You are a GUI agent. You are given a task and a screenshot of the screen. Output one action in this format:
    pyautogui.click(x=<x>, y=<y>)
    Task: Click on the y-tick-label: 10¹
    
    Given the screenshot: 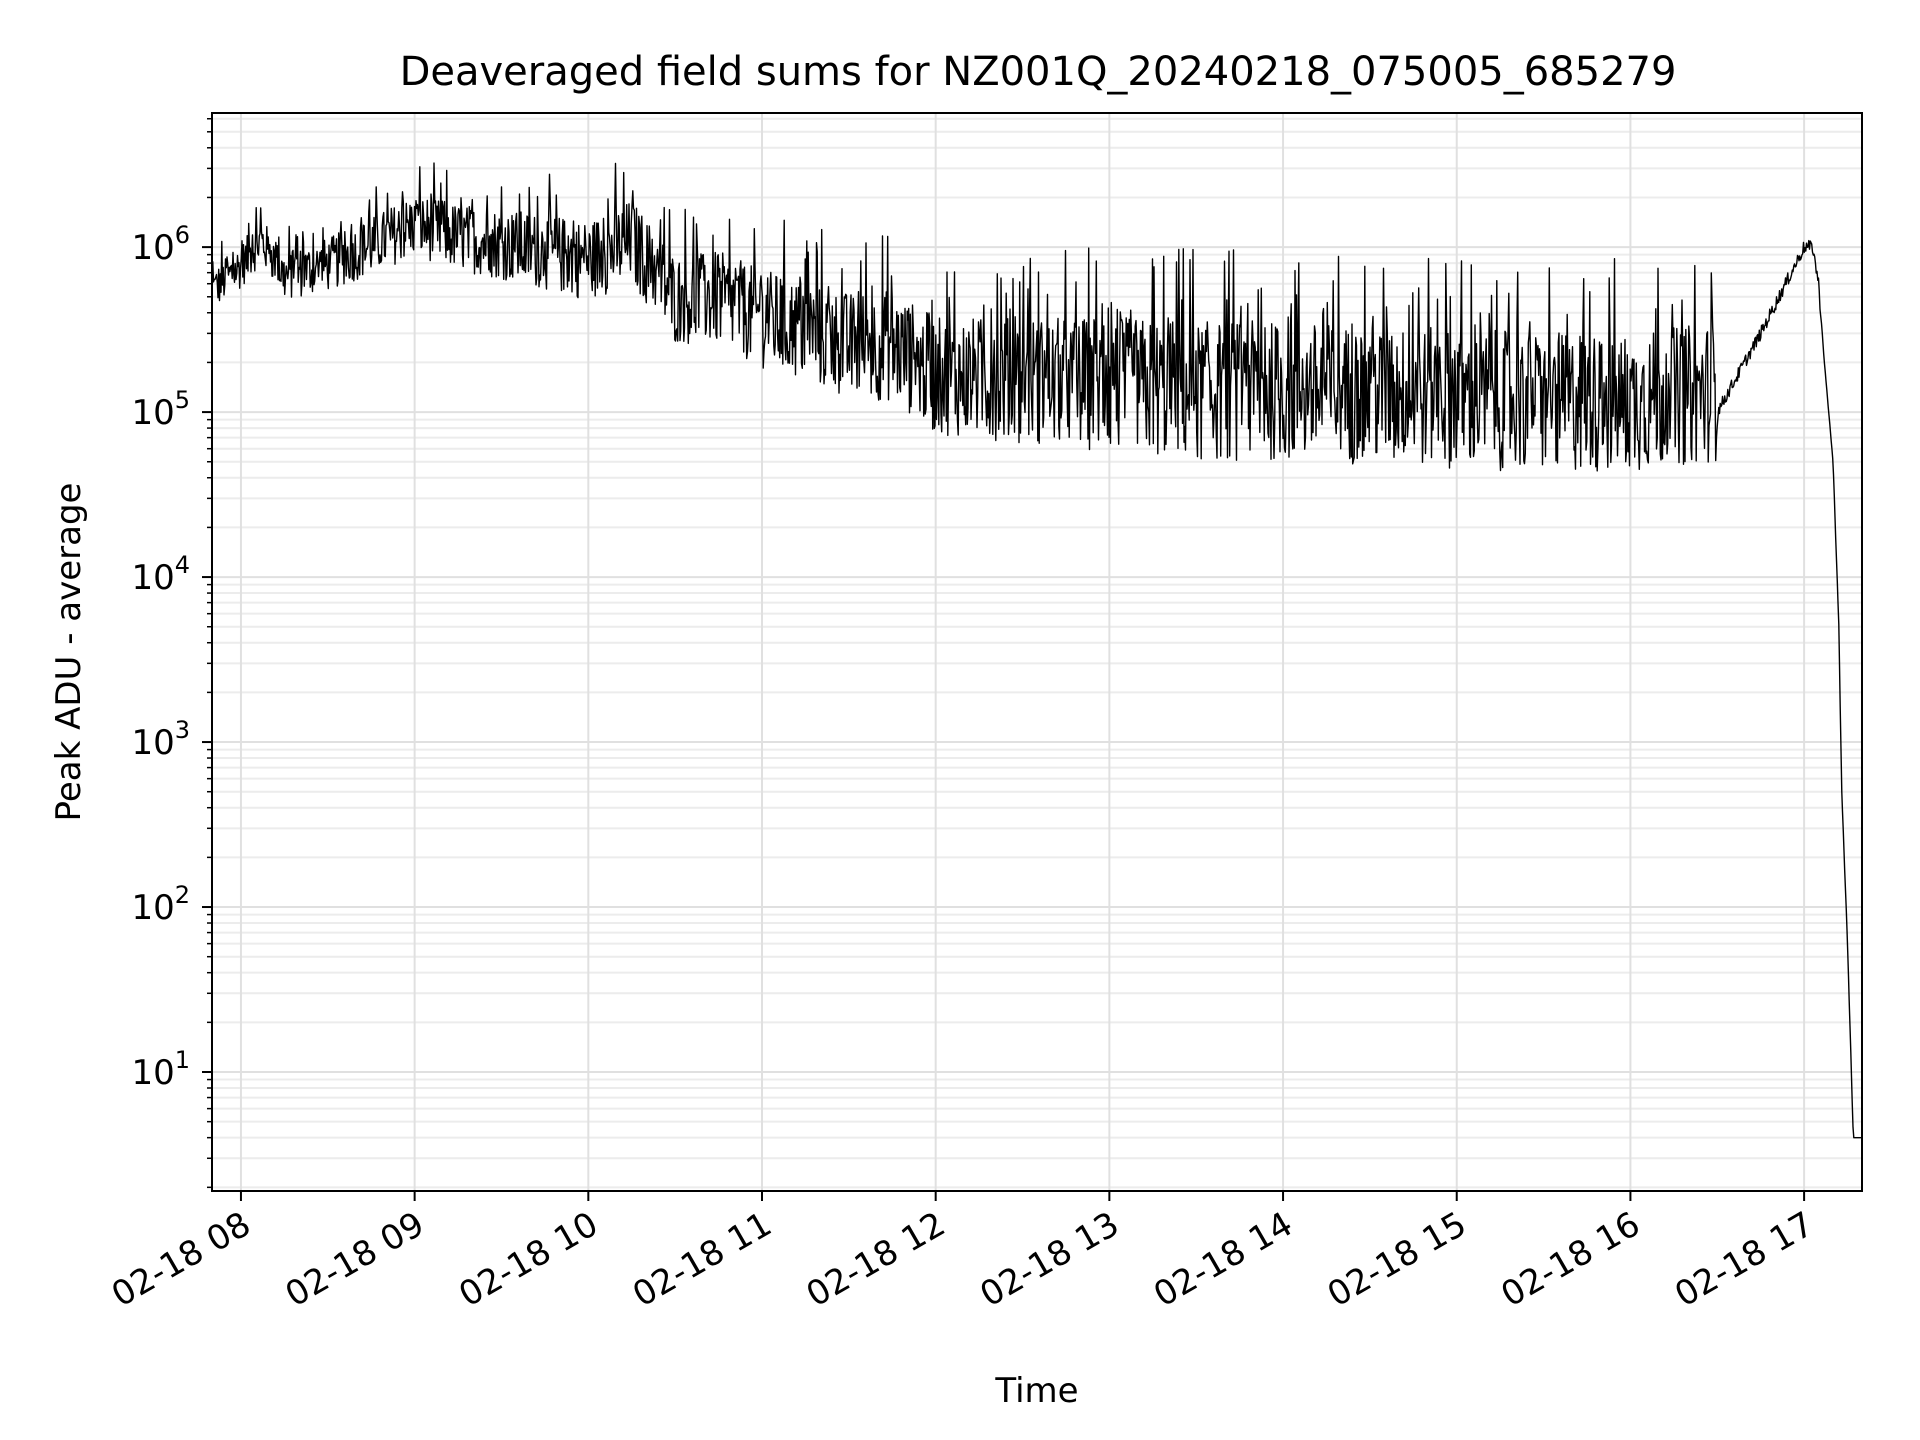 What is the action you would take?
    pyautogui.click(x=160, y=1069)
    